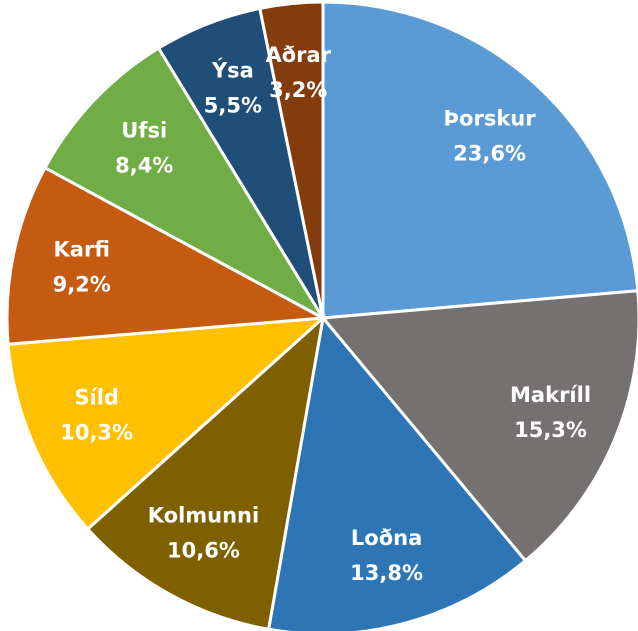 The image size is (638, 631). I want to click on slice-name: Ýsa, so click(232, 70).